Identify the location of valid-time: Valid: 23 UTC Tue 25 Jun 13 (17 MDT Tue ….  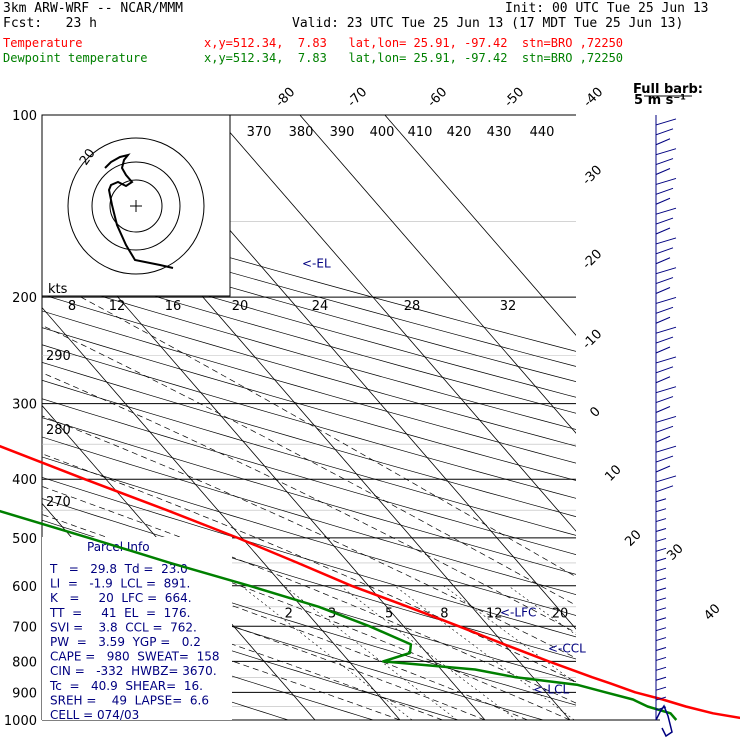
(488, 23).